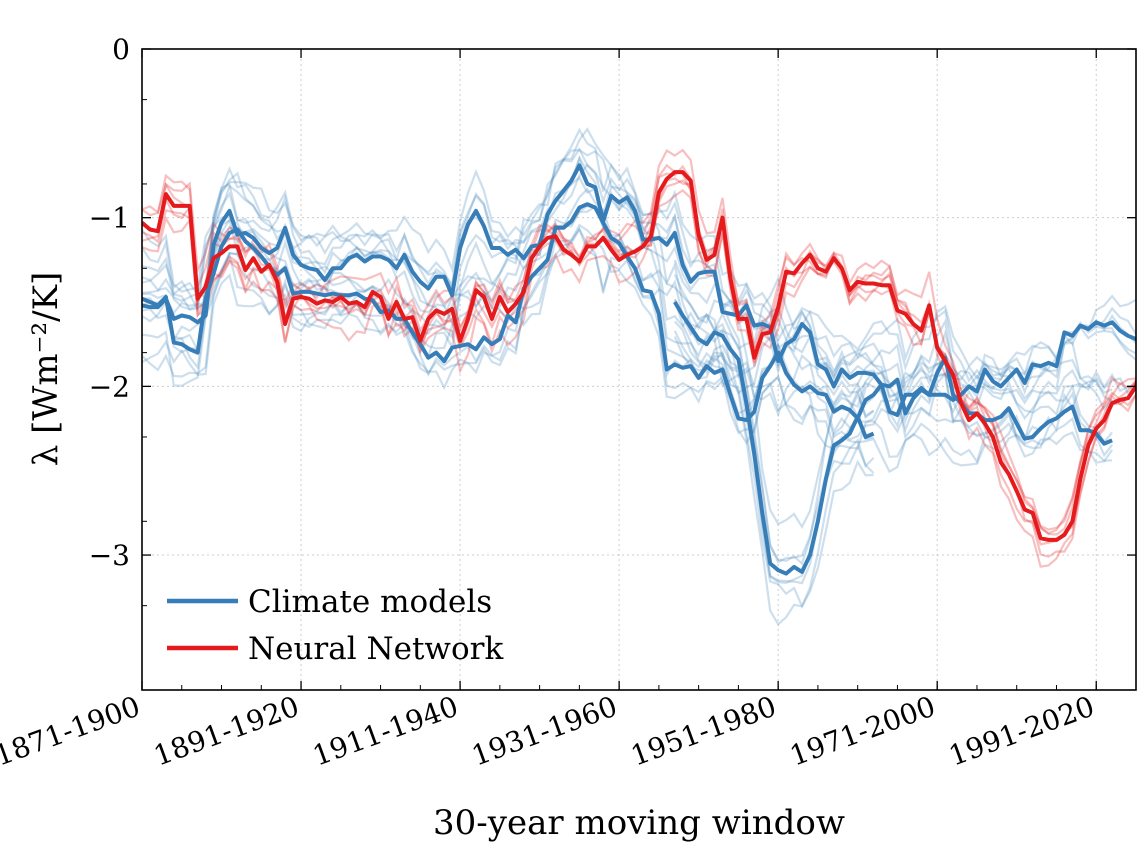  Describe the element at coordinates (335, 625) in the screenshot. I see `legend: Climate models Neural Network` at that location.